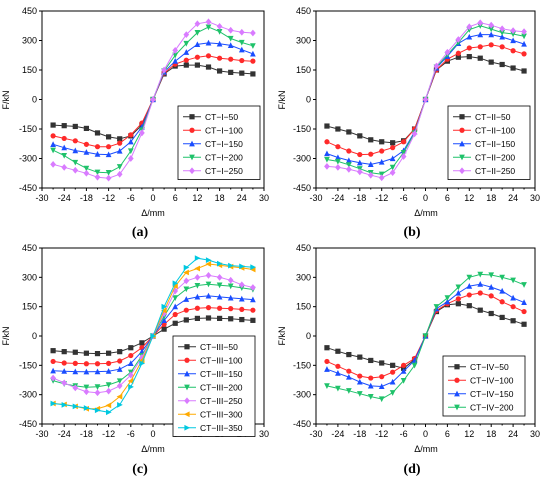 The width and height of the screenshot is (550, 481). Describe the element at coordinates (153, 449) in the screenshot. I see `x-axis-title: Δ/mm` at that location.